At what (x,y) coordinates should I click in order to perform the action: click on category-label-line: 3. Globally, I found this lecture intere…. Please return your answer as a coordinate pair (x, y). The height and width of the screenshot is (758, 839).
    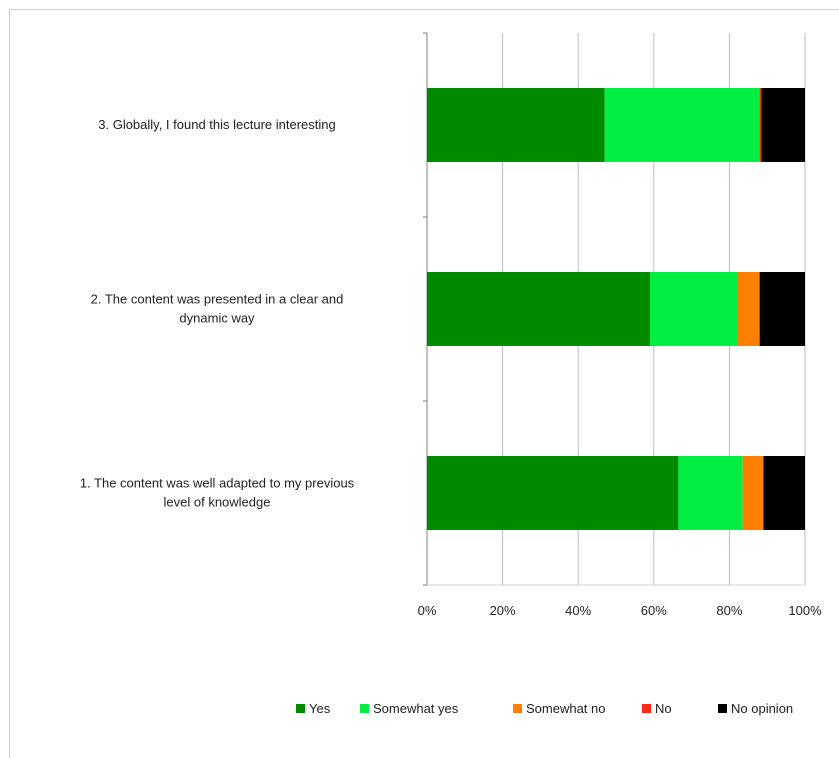
    Looking at the image, I should click on (217, 124).